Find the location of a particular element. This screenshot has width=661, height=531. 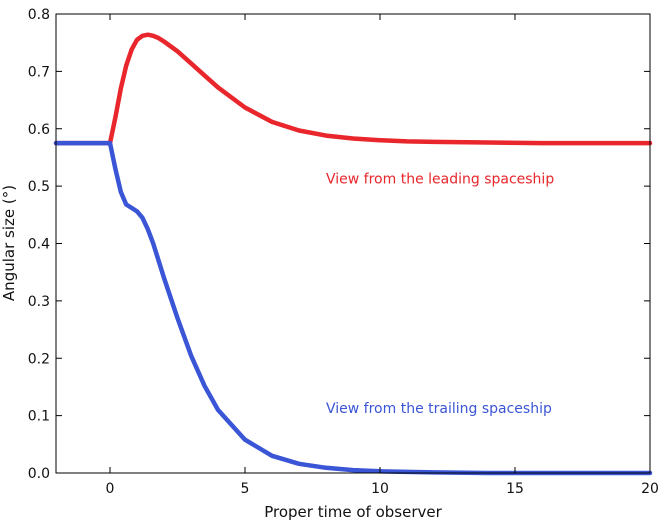

x-tick-label: 15 is located at coordinates (515, 489).